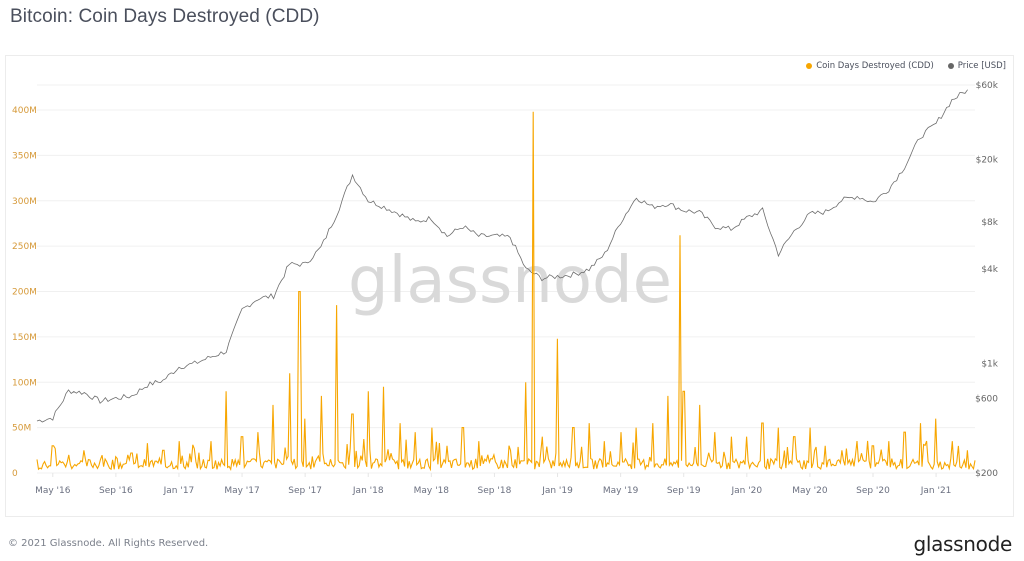 Image resolution: width=1024 pixels, height=561 pixels. I want to click on legend-label-cdd: Coin Days Destroyed (CDD), so click(875, 66).